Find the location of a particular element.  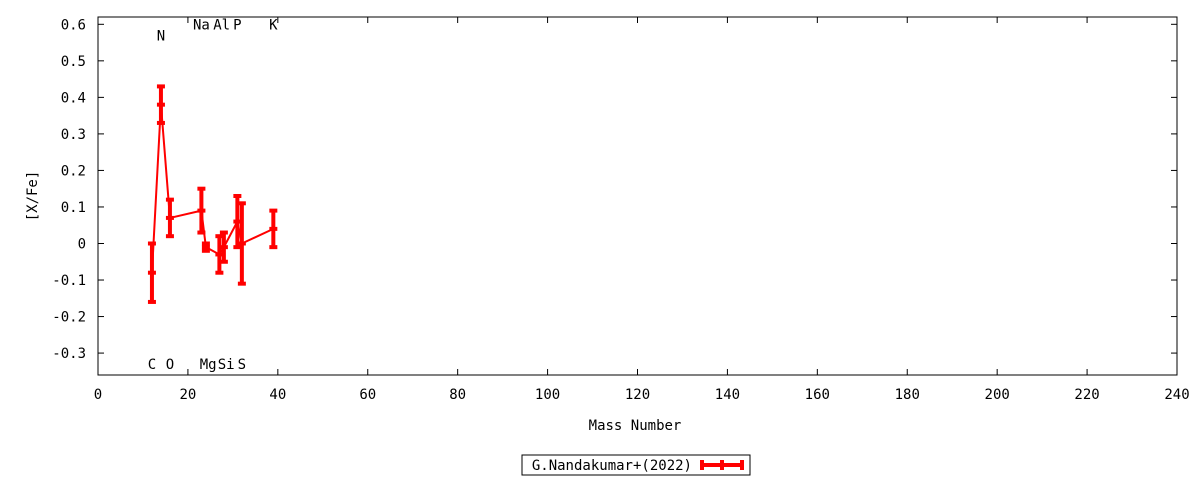

y-tick-label: 0.4 is located at coordinates (73, 98).